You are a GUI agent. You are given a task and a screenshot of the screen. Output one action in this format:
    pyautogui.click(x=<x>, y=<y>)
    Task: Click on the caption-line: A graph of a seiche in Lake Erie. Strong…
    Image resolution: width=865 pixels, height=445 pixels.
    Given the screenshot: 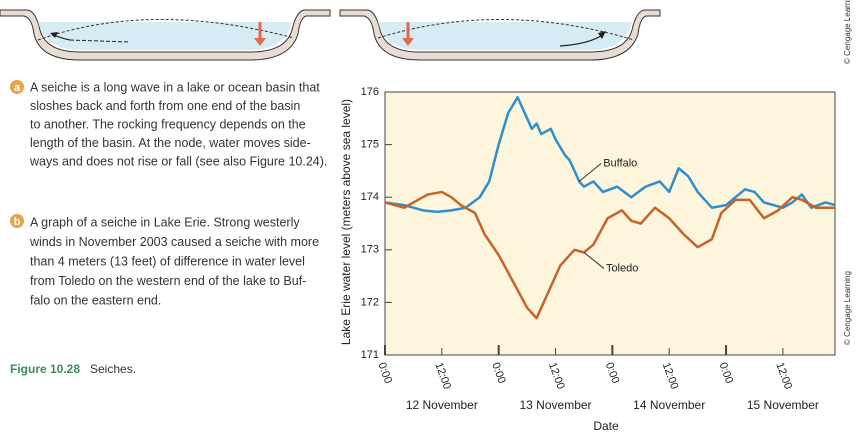 What is the action you would take?
    pyautogui.click(x=165, y=222)
    